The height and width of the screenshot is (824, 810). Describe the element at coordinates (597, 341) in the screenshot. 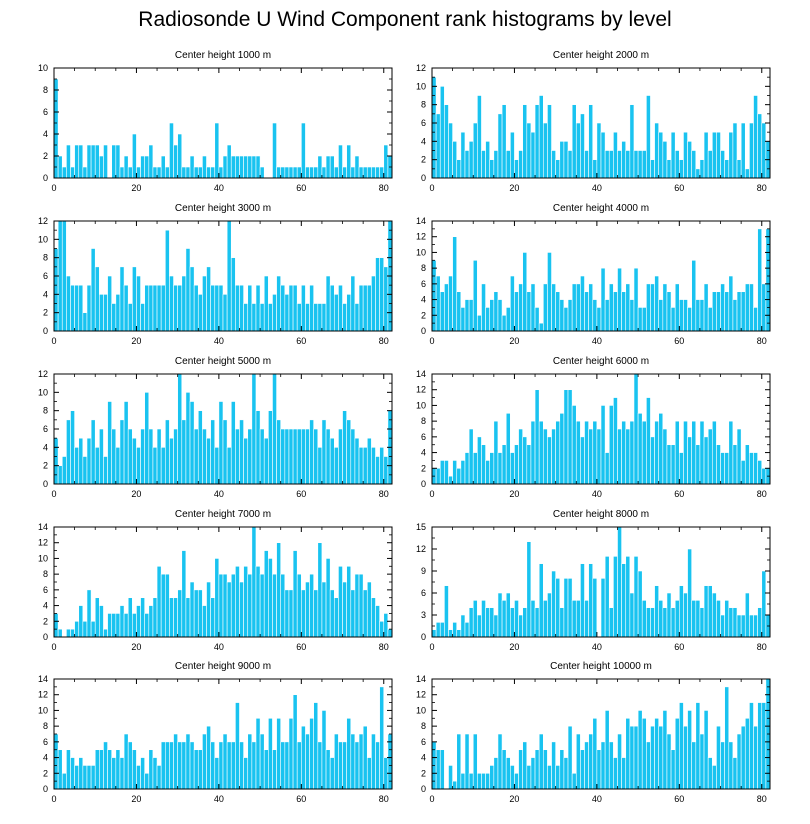

I see `x-tick-label: 40` at that location.